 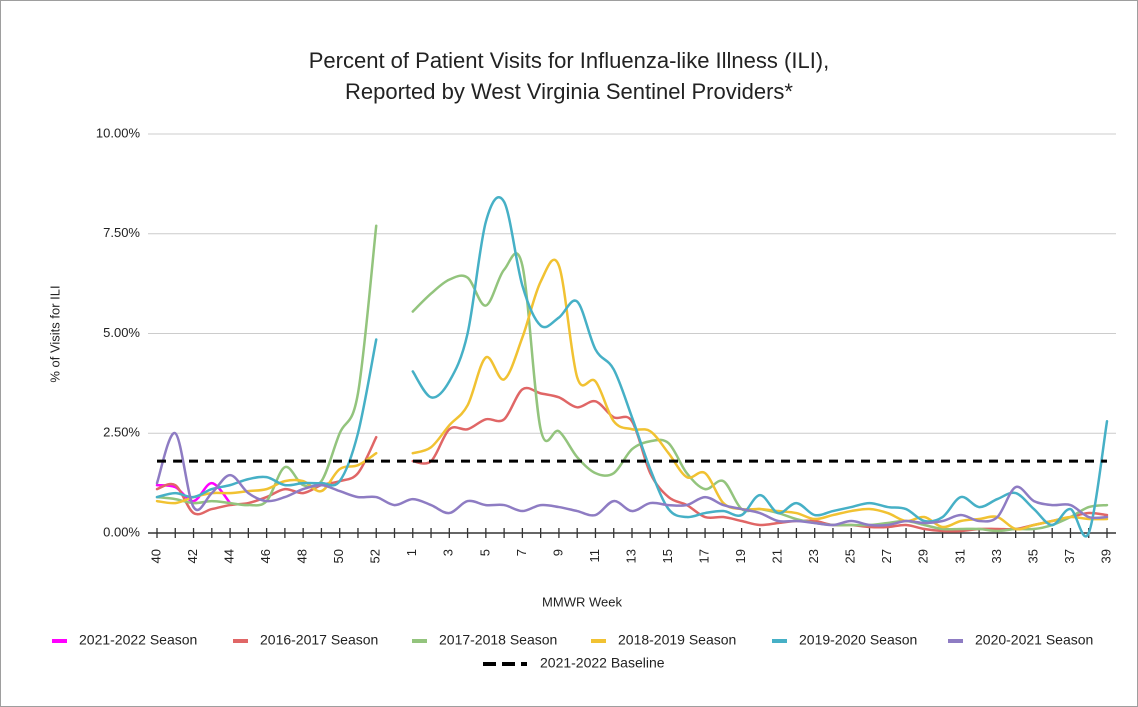 I want to click on x-tick-label: 19, so click(x=740, y=556).